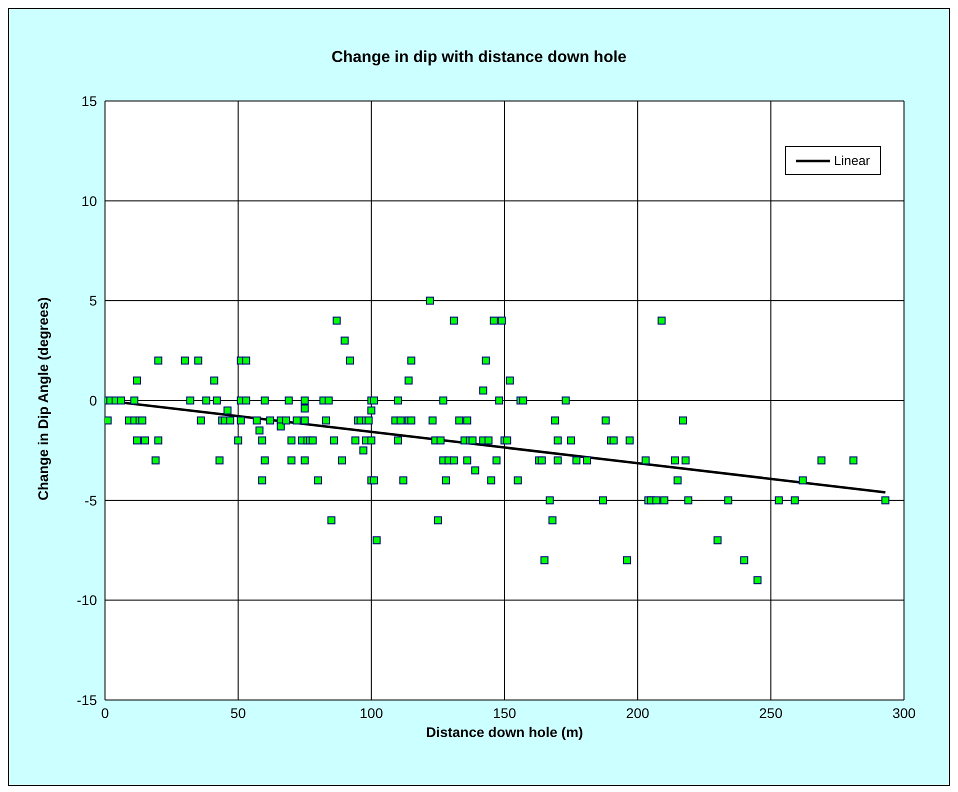 This screenshot has height=792, width=958. What do you see at coordinates (638, 712) in the screenshot?
I see `x-tick-label: 200` at bounding box center [638, 712].